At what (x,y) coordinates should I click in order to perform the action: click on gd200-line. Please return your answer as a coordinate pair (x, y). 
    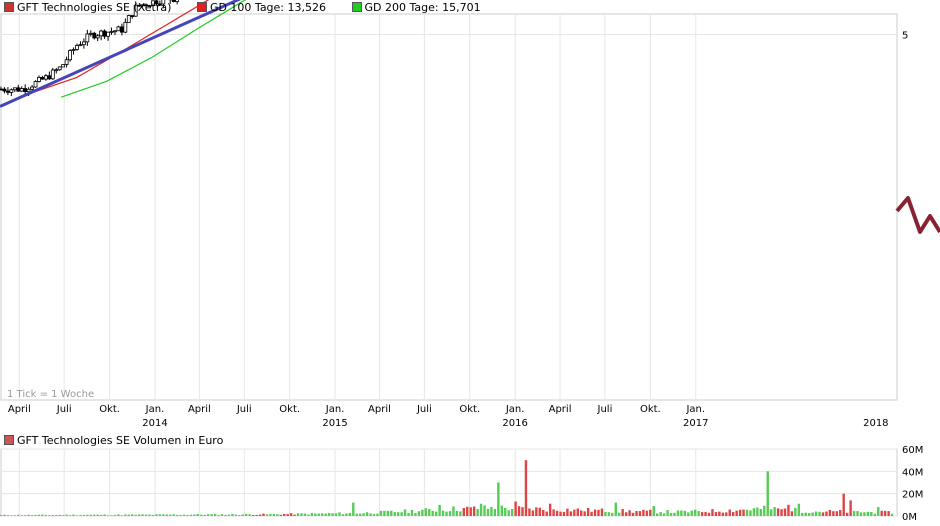
    Looking at the image, I should click on (154, 49).